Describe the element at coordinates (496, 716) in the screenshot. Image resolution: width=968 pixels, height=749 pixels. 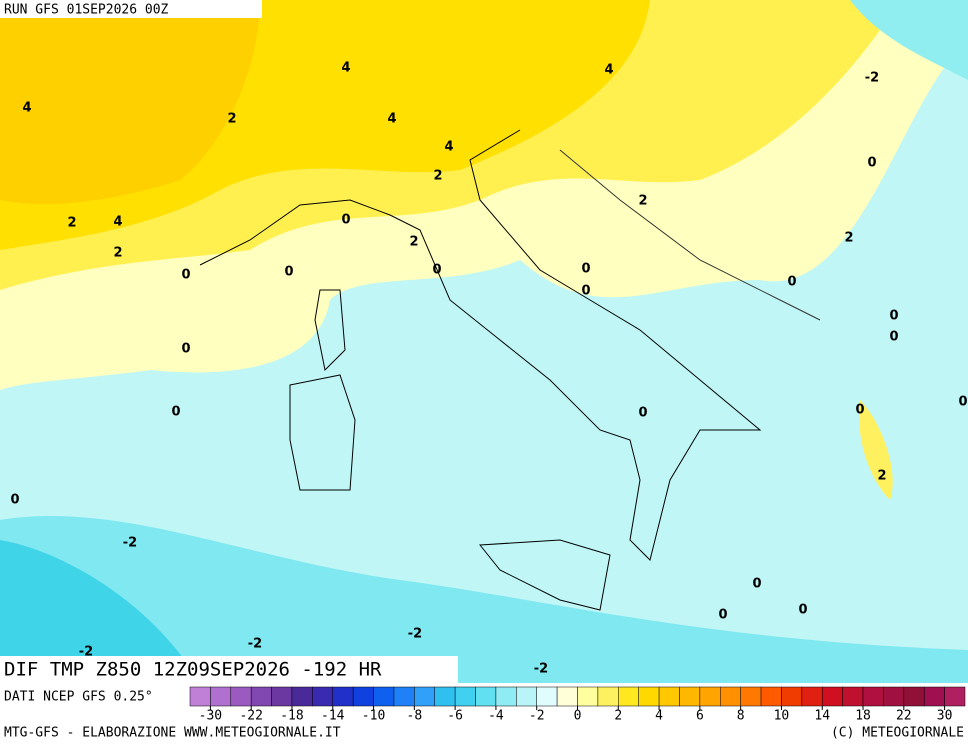
I see `colorbar-tick-label: -4` at that location.